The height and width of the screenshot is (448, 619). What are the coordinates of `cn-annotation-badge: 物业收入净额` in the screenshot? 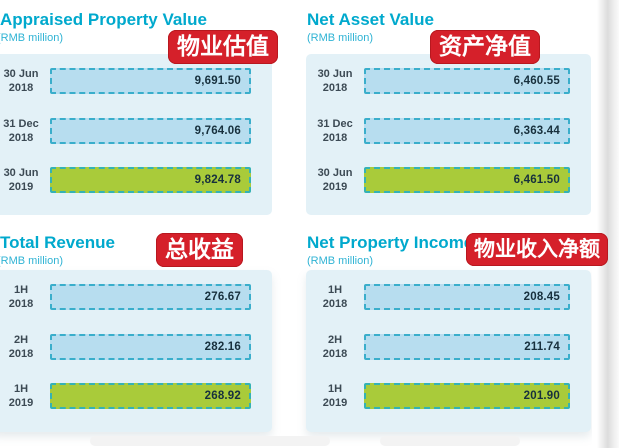 It's located at (537, 249).